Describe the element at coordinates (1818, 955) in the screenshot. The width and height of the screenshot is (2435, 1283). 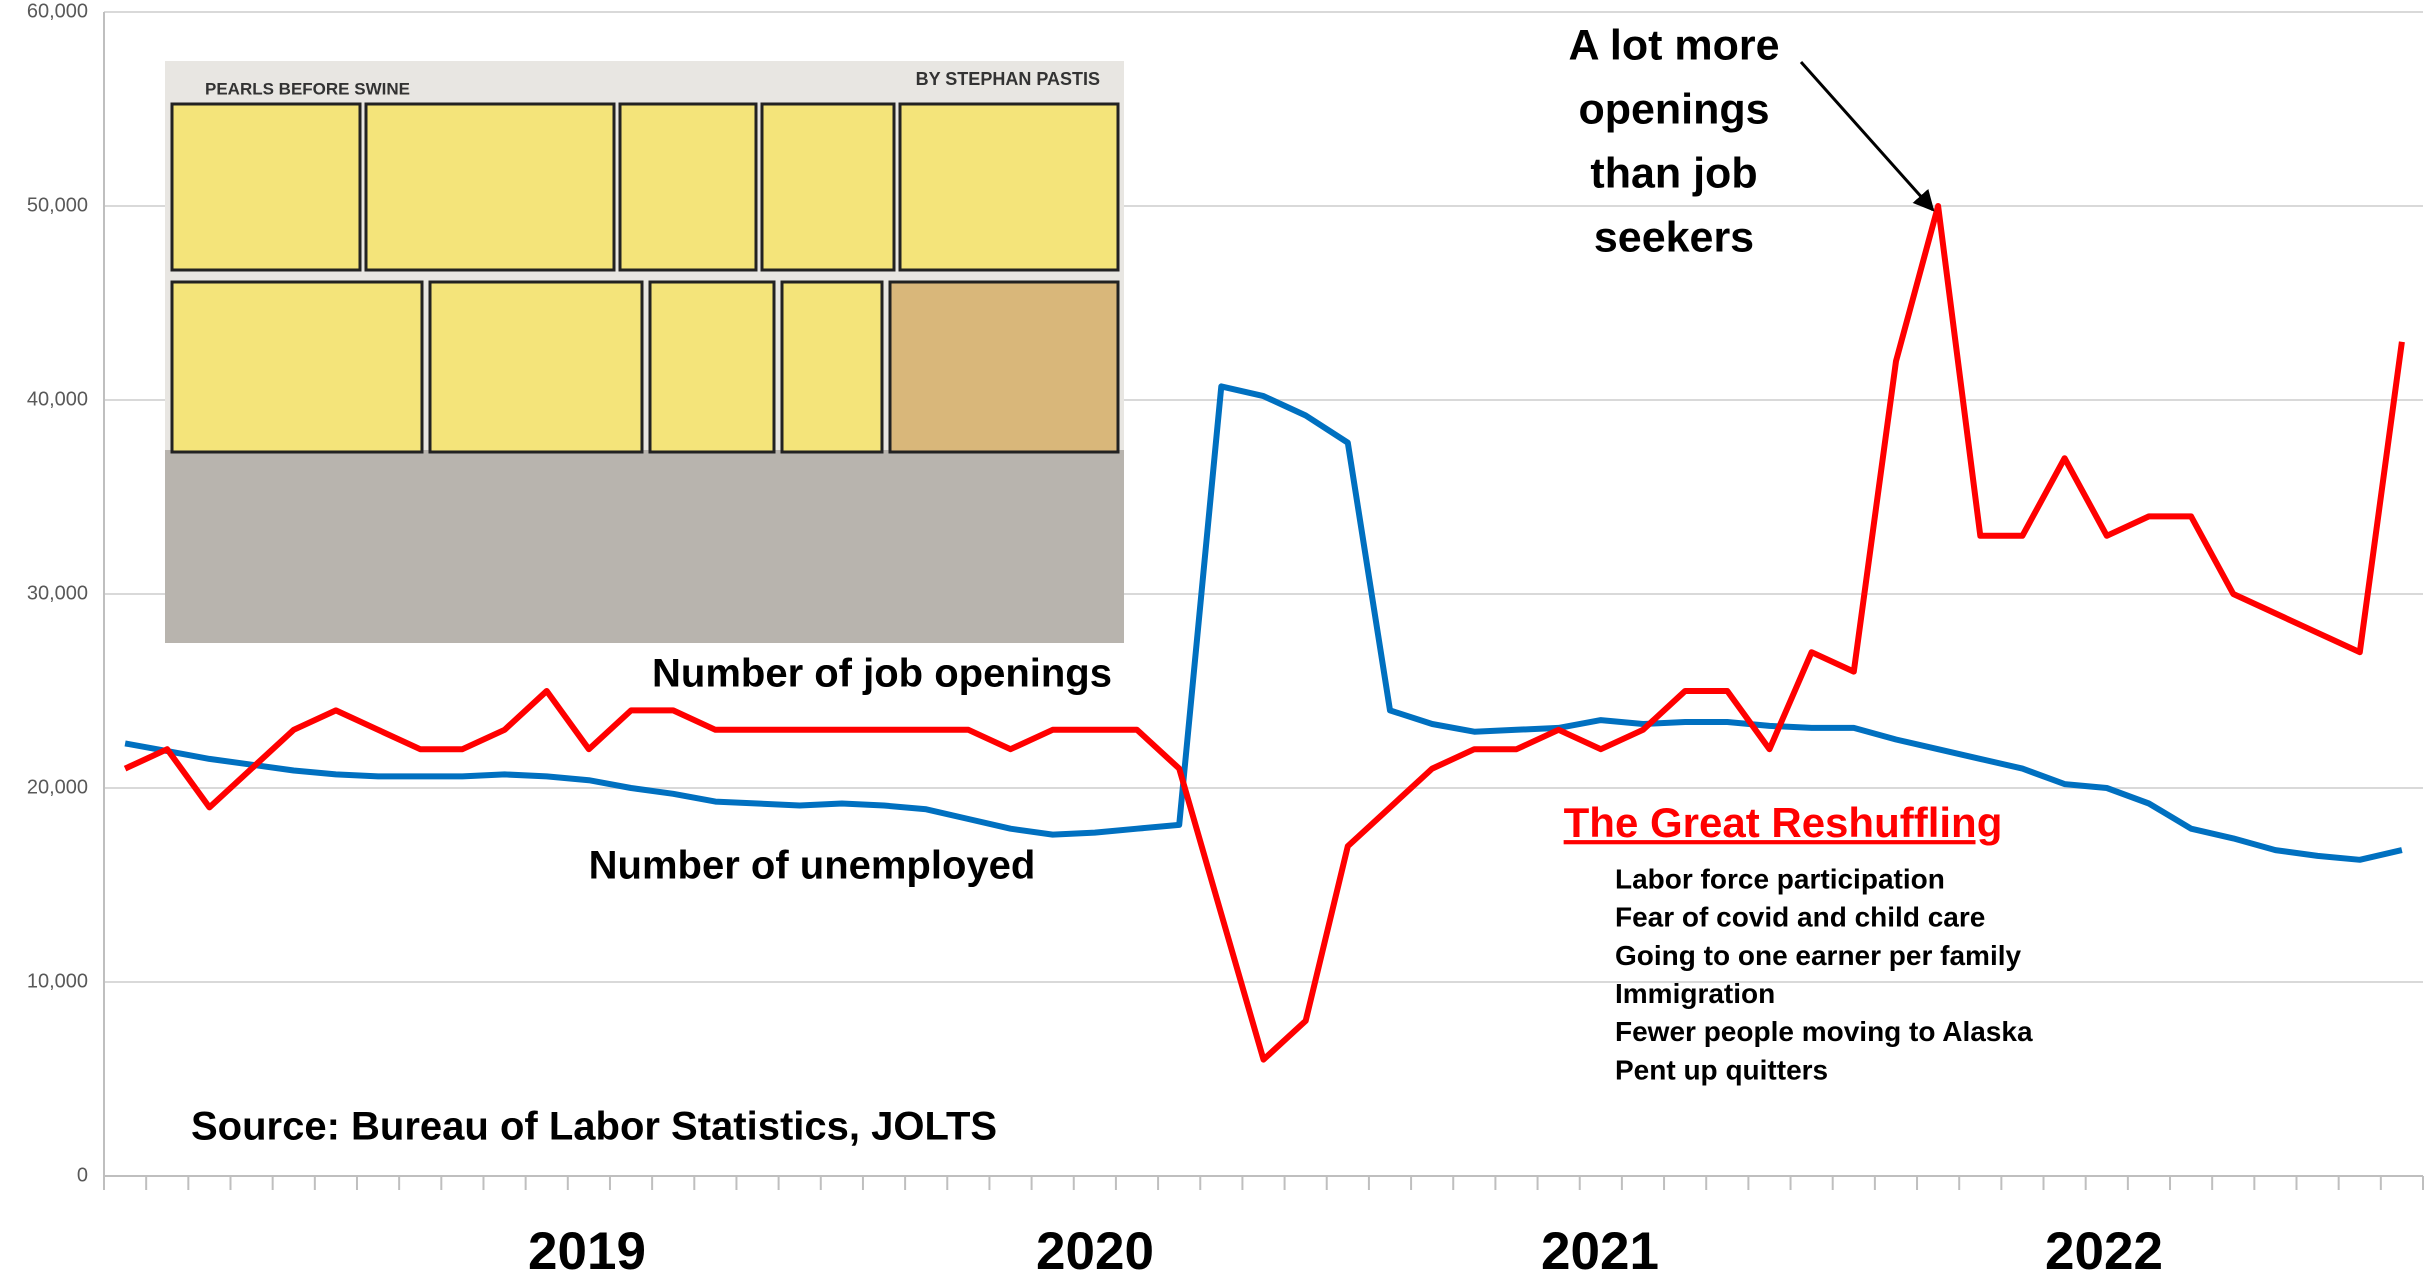
I see `reshuffling-item: Going to one earner per family` at that location.